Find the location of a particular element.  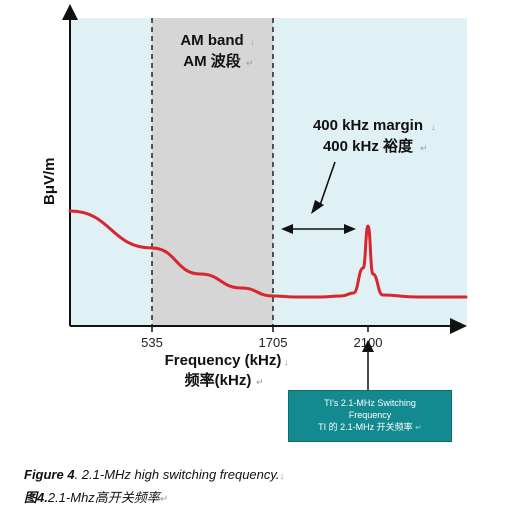

callout-line-2: Frequency is located at coordinates (370, 415).